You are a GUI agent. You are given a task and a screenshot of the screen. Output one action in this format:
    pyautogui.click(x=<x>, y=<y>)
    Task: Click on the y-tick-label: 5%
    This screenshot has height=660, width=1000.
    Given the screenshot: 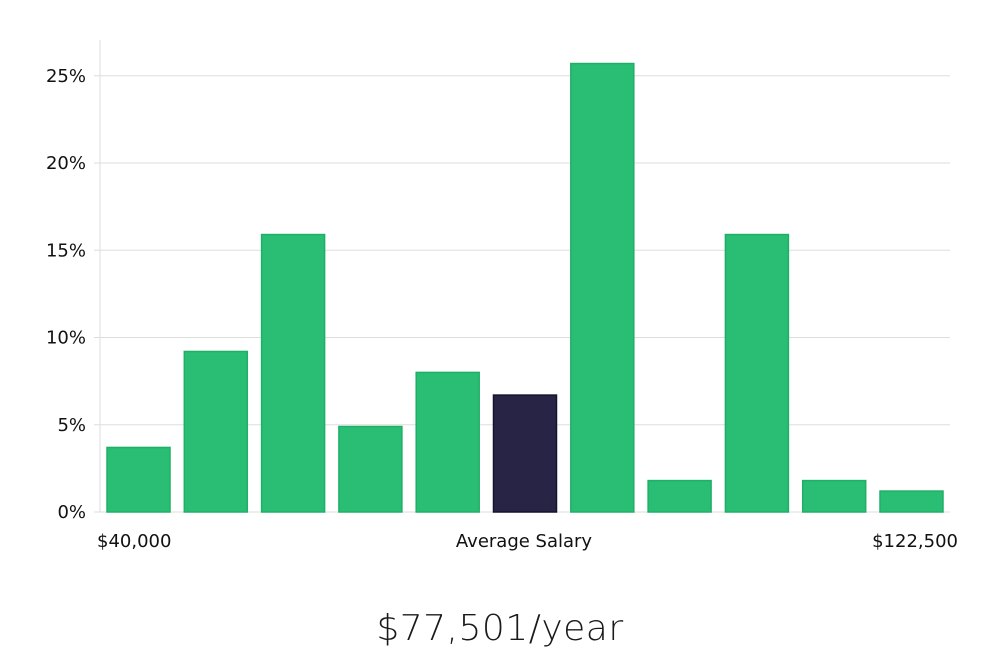 What is the action you would take?
    pyautogui.click(x=71, y=425)
    